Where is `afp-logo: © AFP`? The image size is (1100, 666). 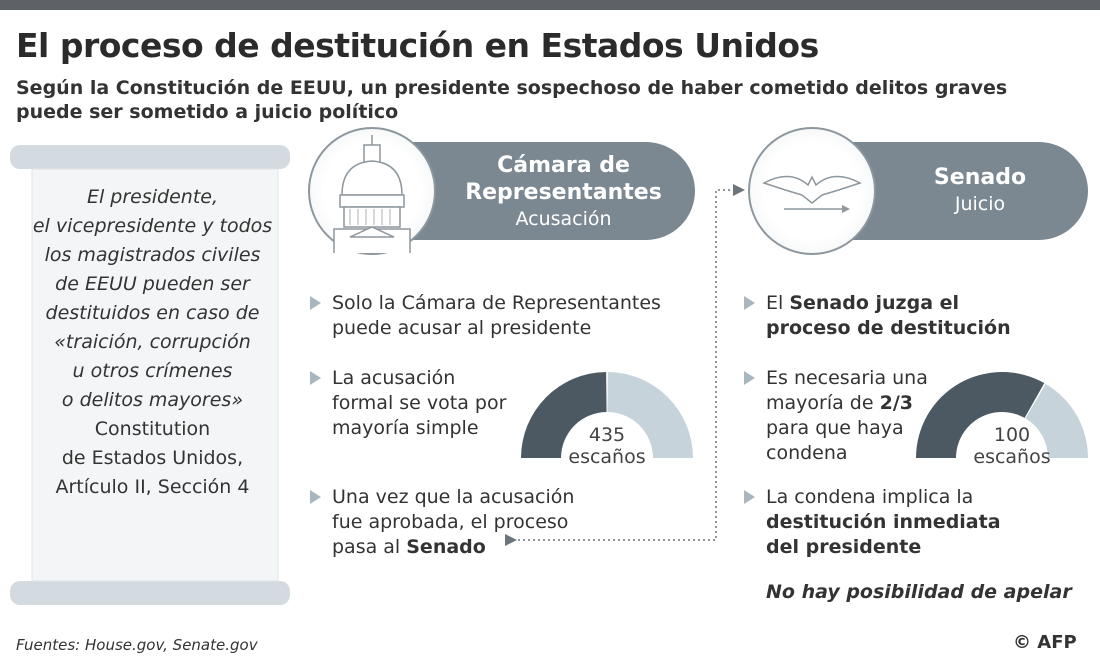
afp-logo: © AFP is located at coordinates (1045, 642).